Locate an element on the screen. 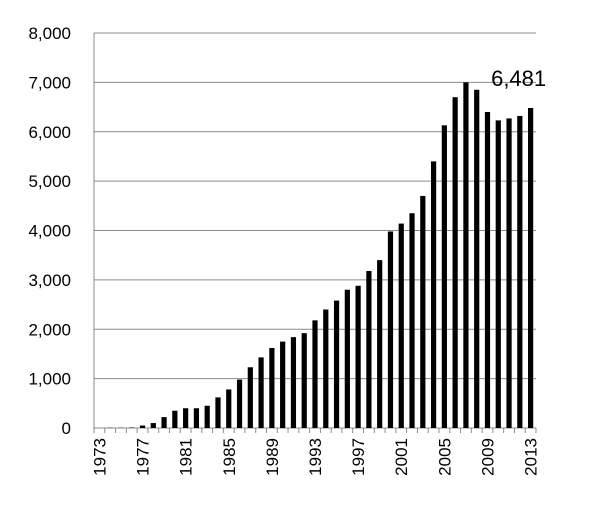 The height and width of the screenshot is (527, 606). x-tick-label: 2001 is located at coordinates (401, 457).